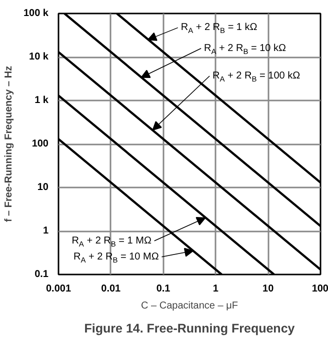  What do you see at coordinates (45, 231) in the screenshot?
I see `y-tick-label: 1` at bounding box center [45, 231].